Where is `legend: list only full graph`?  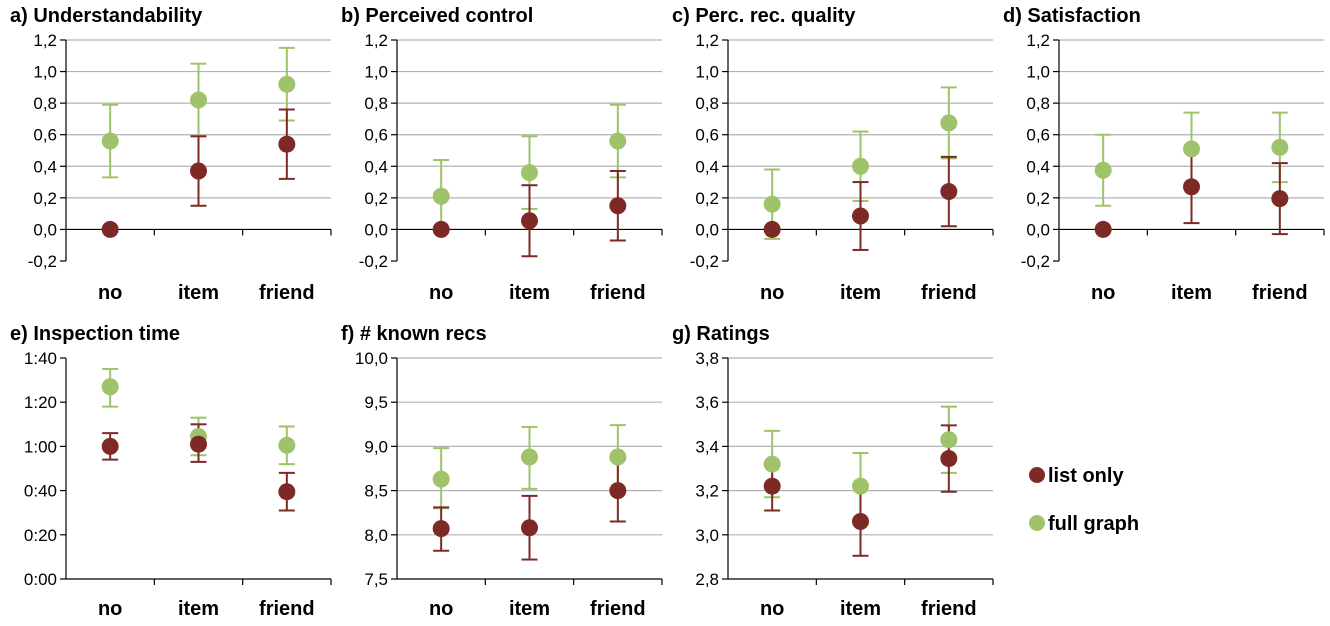
legend: list only full graph is located at coordinates (1084, 500).